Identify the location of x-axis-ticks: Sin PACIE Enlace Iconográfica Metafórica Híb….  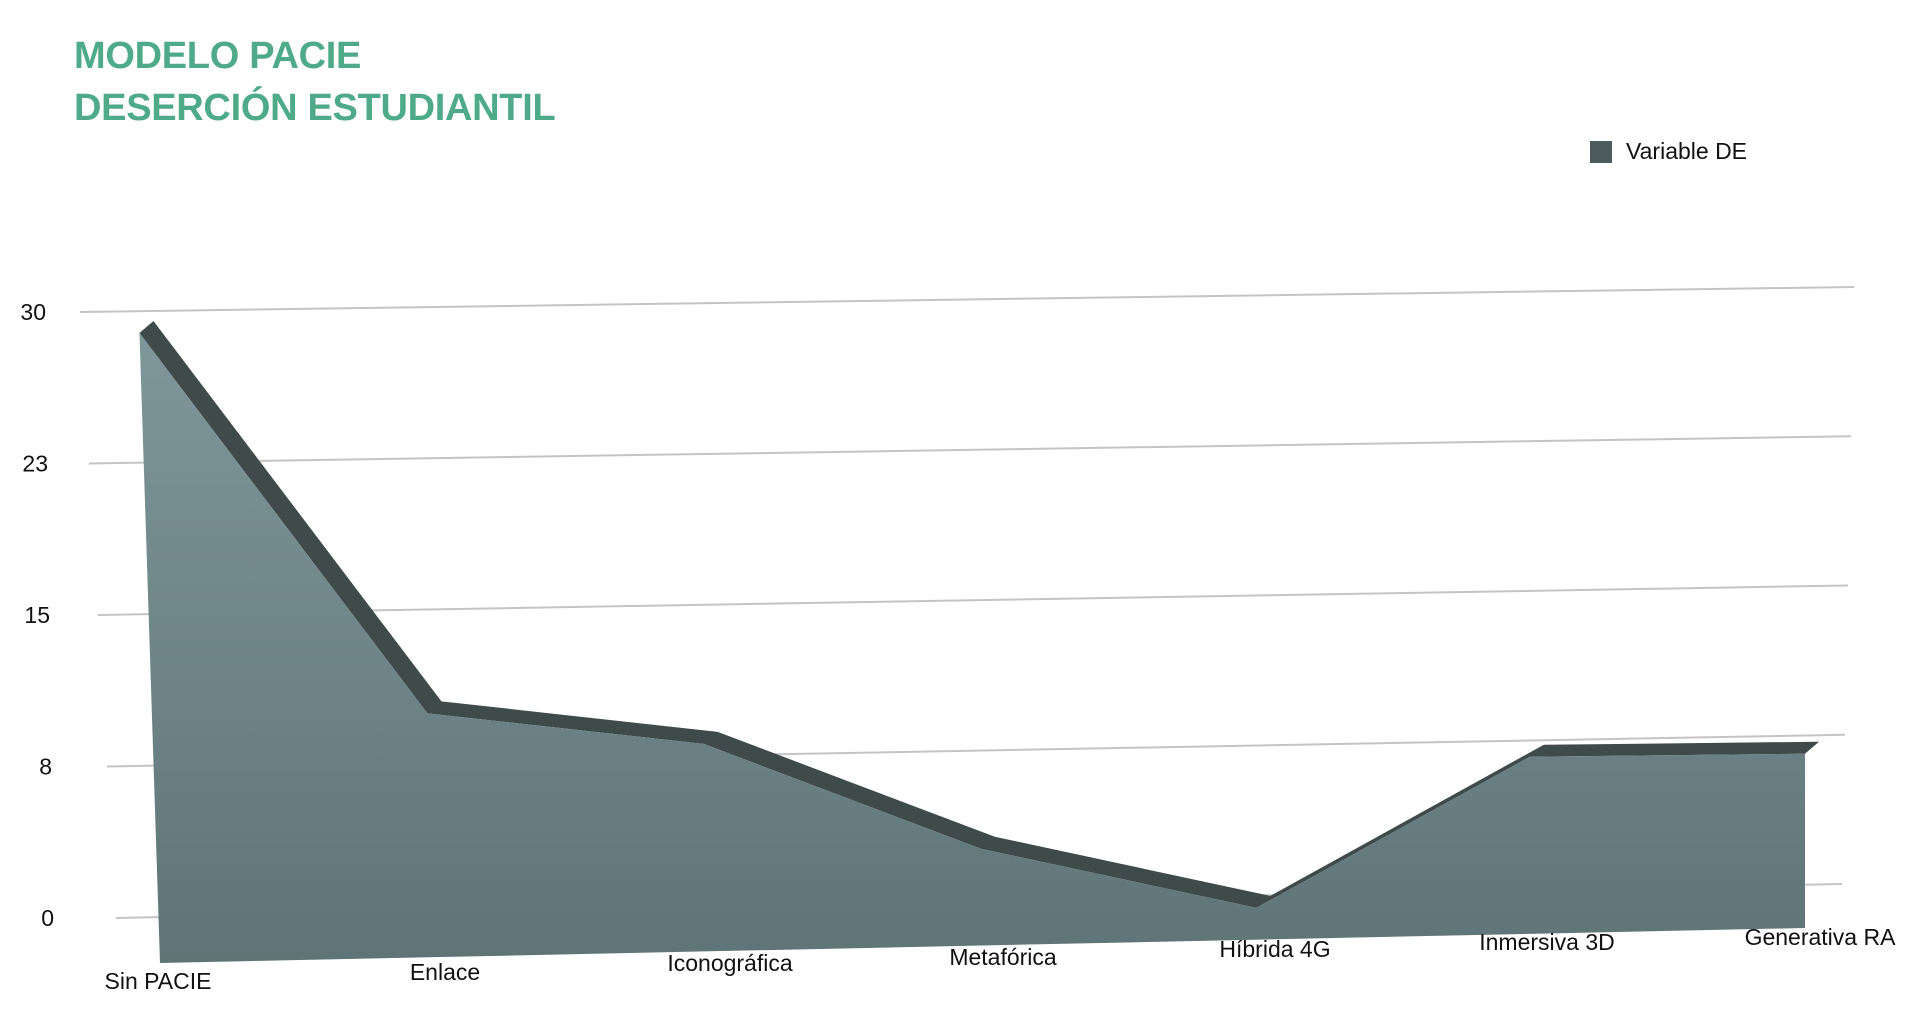
(1001, 959).